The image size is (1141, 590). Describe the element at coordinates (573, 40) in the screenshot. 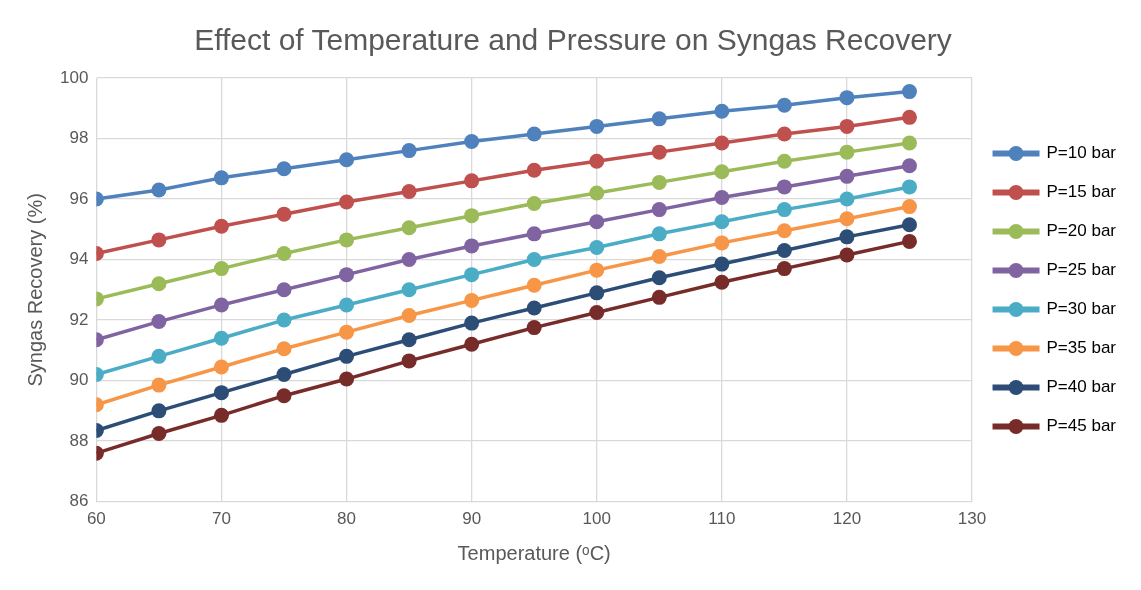

I see `chart-title: Effect of Temperature and Pressure on Syngas Recovery` at that location.